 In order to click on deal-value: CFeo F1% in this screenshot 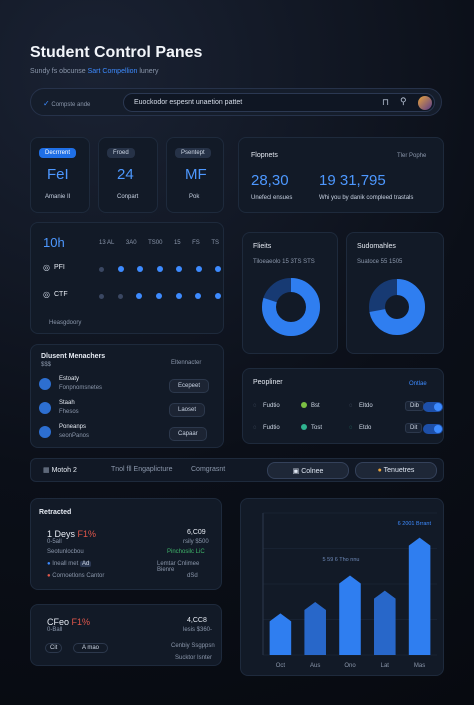, I will do `click(69, 622)`.